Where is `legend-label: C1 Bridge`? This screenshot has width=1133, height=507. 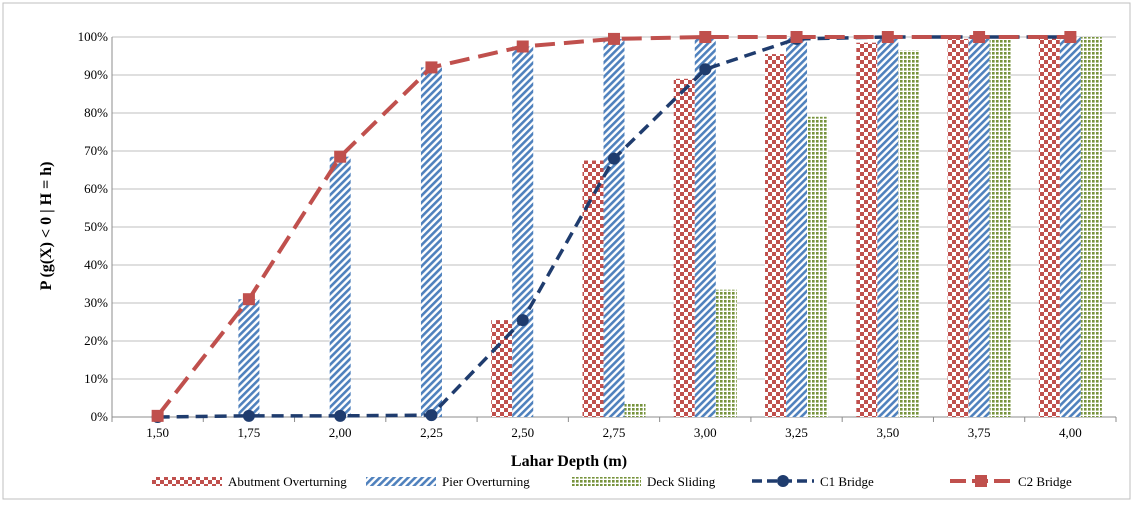
legend-label: C1 Bridge is located at coordinates (847, 481).